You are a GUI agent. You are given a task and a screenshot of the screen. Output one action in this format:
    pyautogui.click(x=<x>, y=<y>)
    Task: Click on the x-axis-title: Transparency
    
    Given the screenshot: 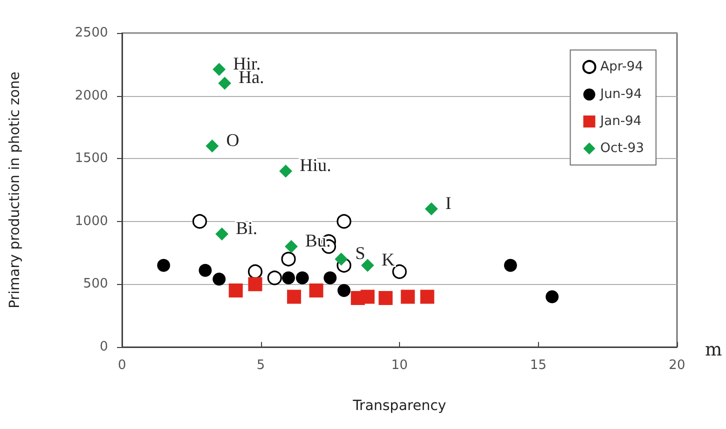 What is the action you would take?
    pyautogui.click(x=399, y=406)
    